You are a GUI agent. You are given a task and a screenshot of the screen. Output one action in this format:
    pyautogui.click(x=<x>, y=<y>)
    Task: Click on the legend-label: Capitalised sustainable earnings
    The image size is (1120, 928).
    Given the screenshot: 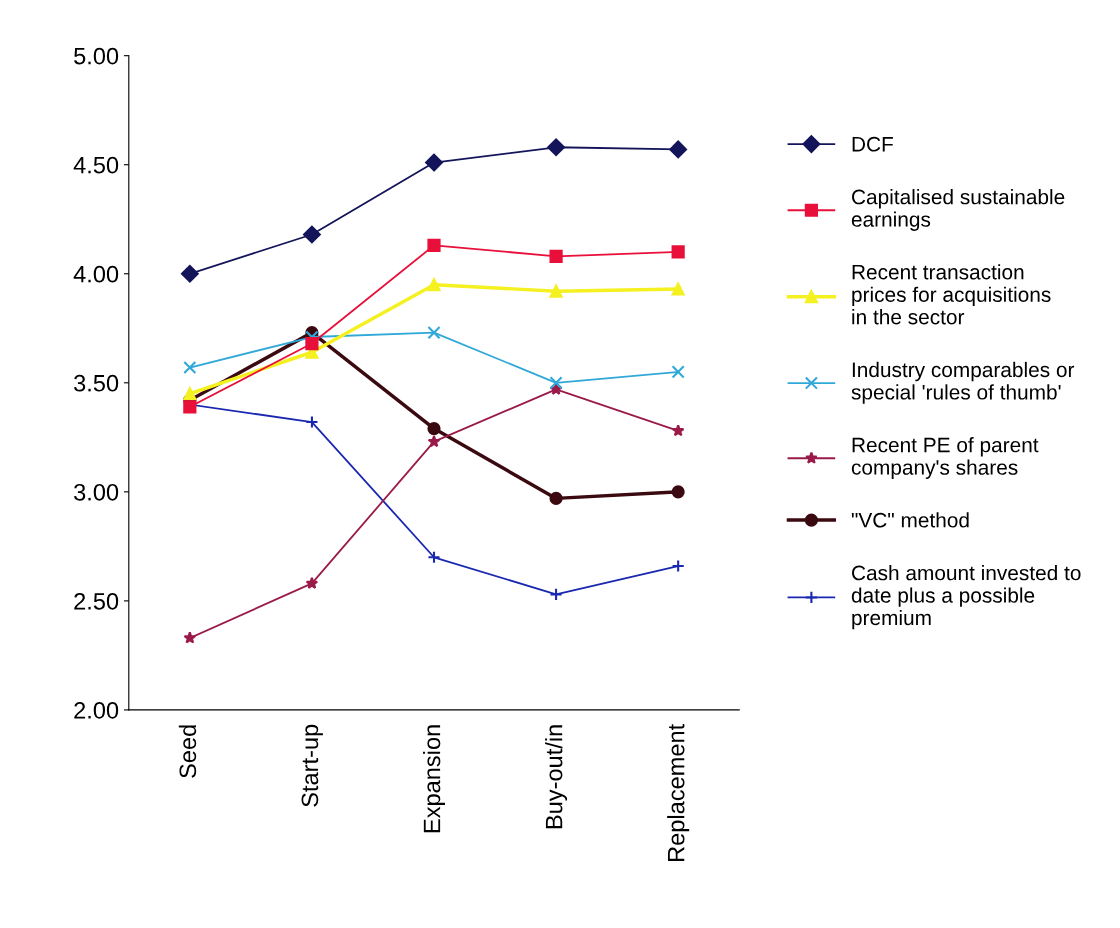 What is the action you would take?
    pyautogui.click(x=958, y=210)
    